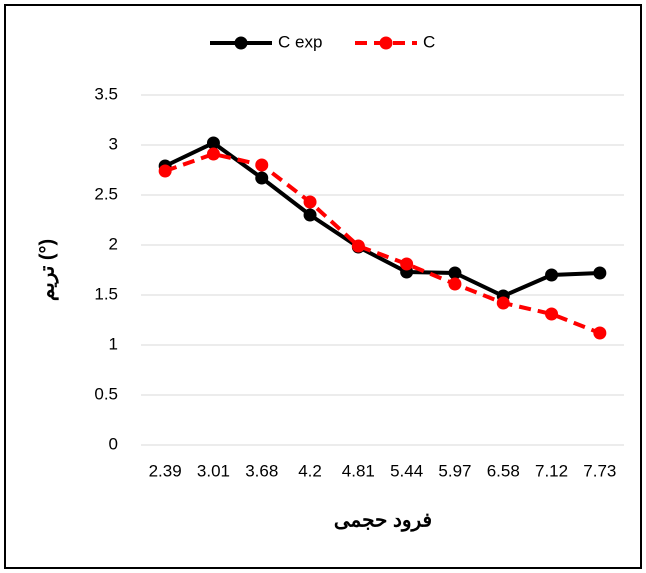 This screenshot has width=646, height=573. What do you see at coordinates (454, 470) in the screenshot?
I see `x-tick-label: 5.97` at bounding box center [454, 470].